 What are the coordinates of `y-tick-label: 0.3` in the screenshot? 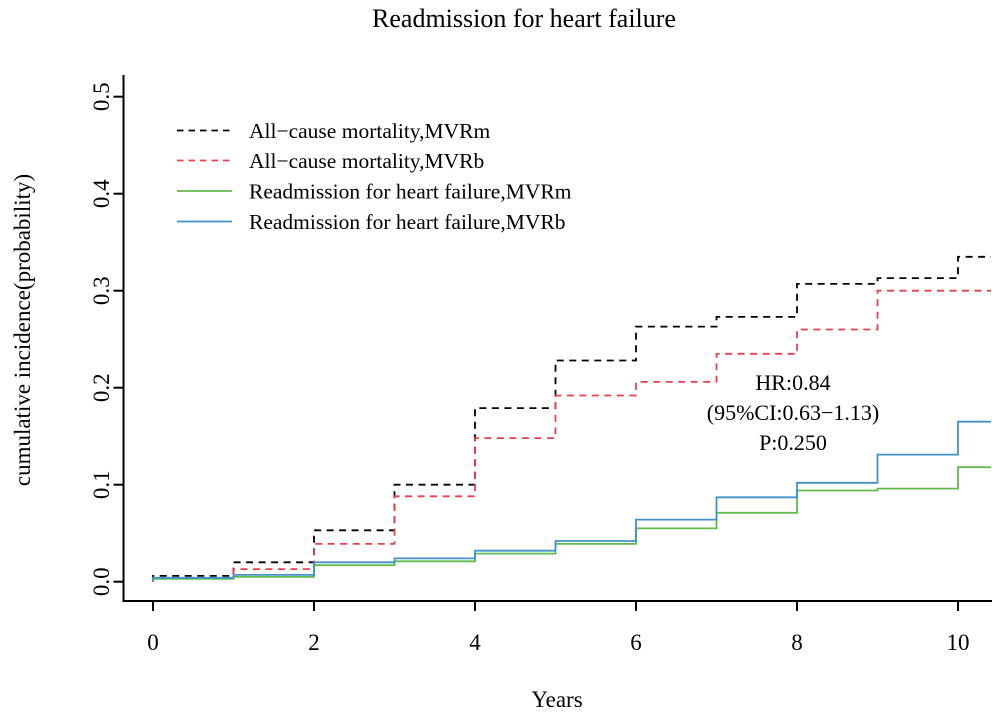 It's located at (101, 290).